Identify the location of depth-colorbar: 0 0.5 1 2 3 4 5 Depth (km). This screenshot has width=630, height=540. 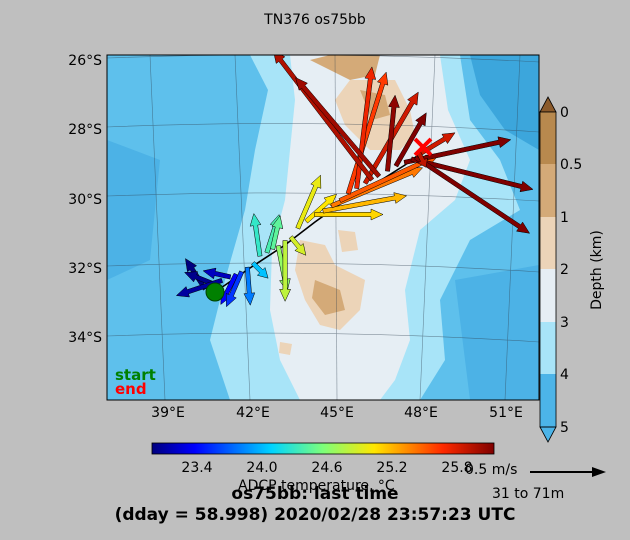
(572, 269).